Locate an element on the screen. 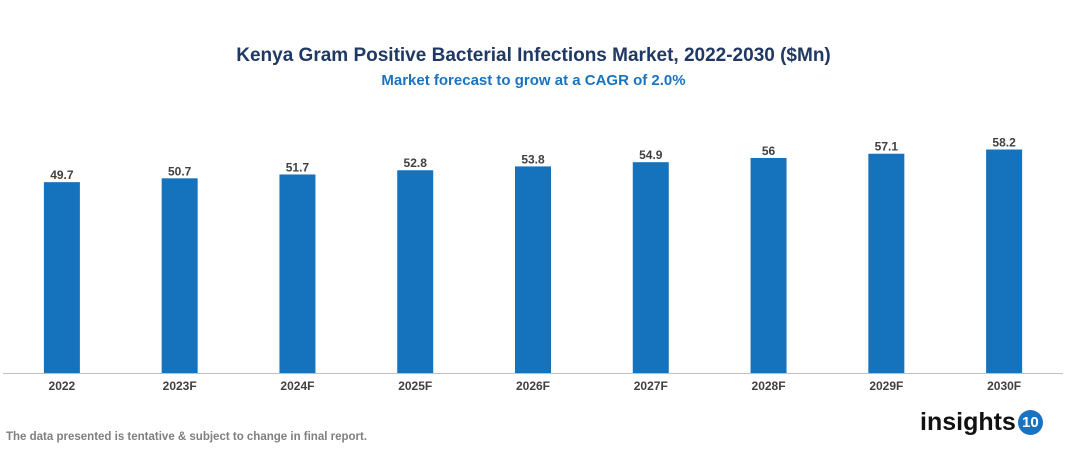 The height and width of the screenshot is (454, 1067). x-tick-label-2025F: 2025F is located at coordinates (415, 386).